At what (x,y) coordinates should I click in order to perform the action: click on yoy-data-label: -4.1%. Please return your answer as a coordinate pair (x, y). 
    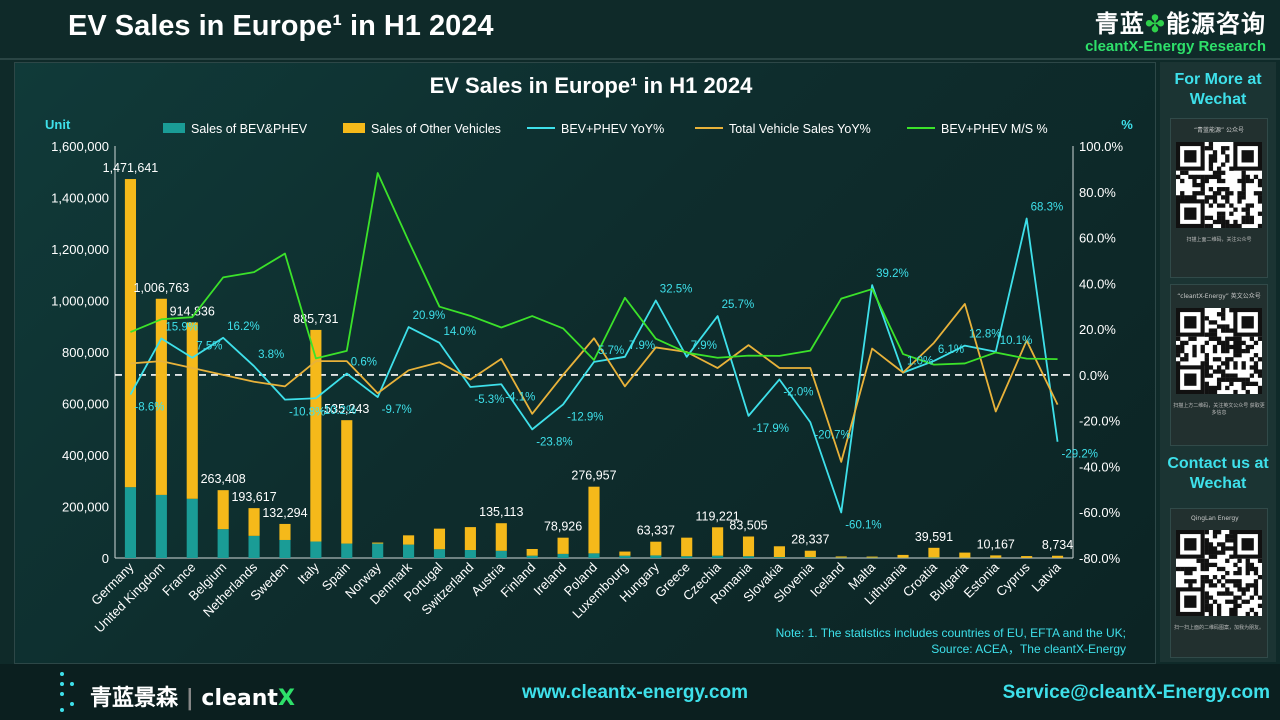
    Looking at the image, I should click on (520, 397).